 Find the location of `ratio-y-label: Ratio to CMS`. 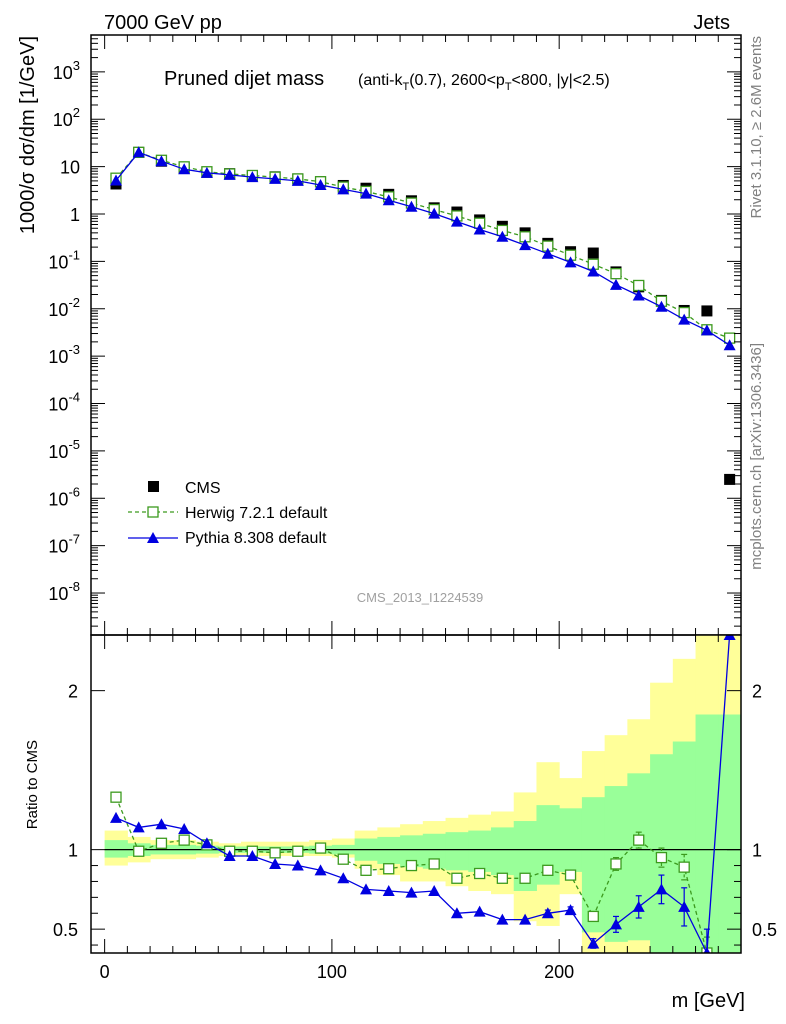

ratio-y-label: Ratio to CMS is located at coordinates (32, 784).